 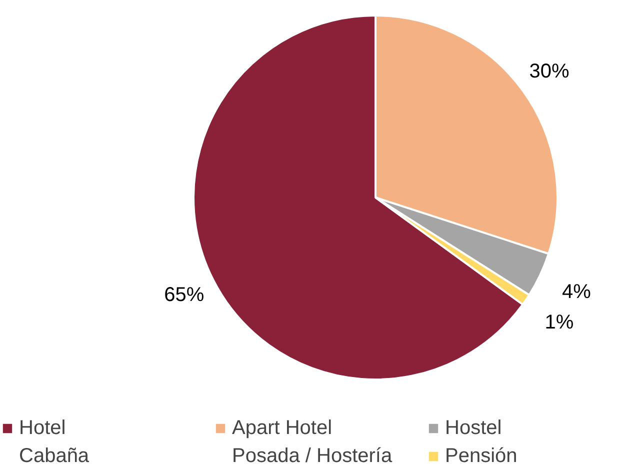 What do you see at coordinates (184, 295) in the screenshot?
I see `data-label: 65%` at bounding box center [184, 295].